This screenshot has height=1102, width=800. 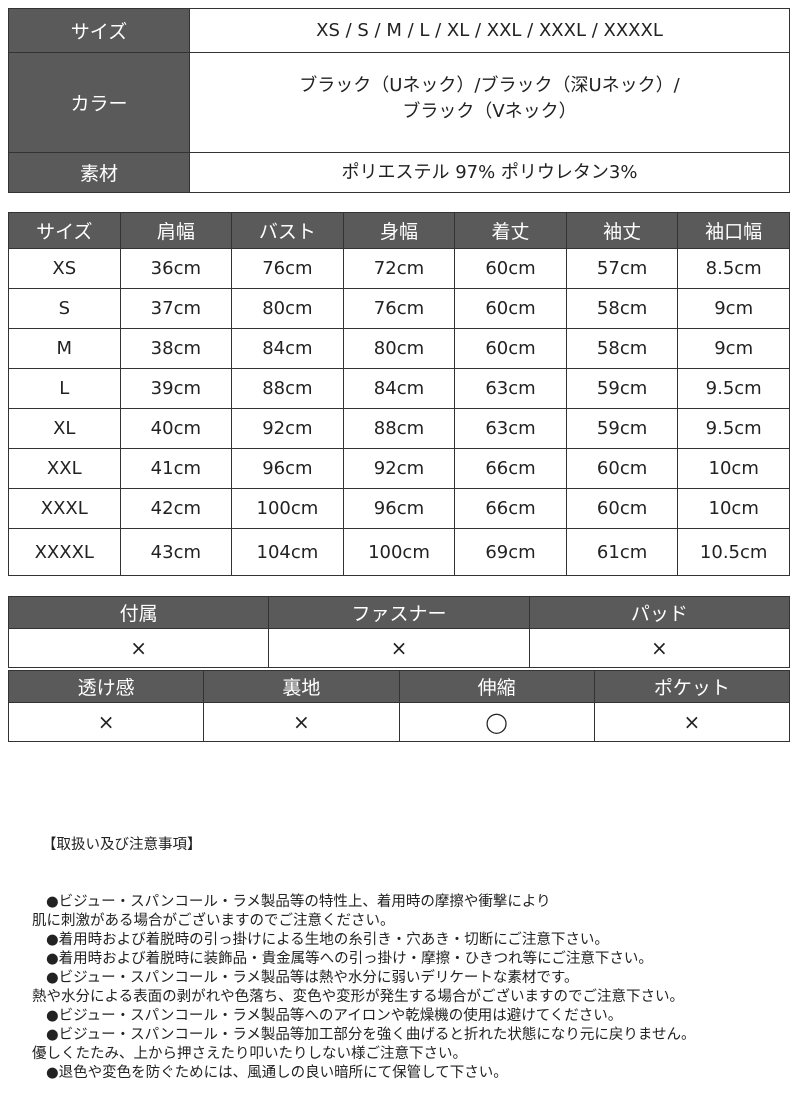 I want to click on features-header: 透け感 裏地 伸縮 ポケット, so click(x=399, y=686).